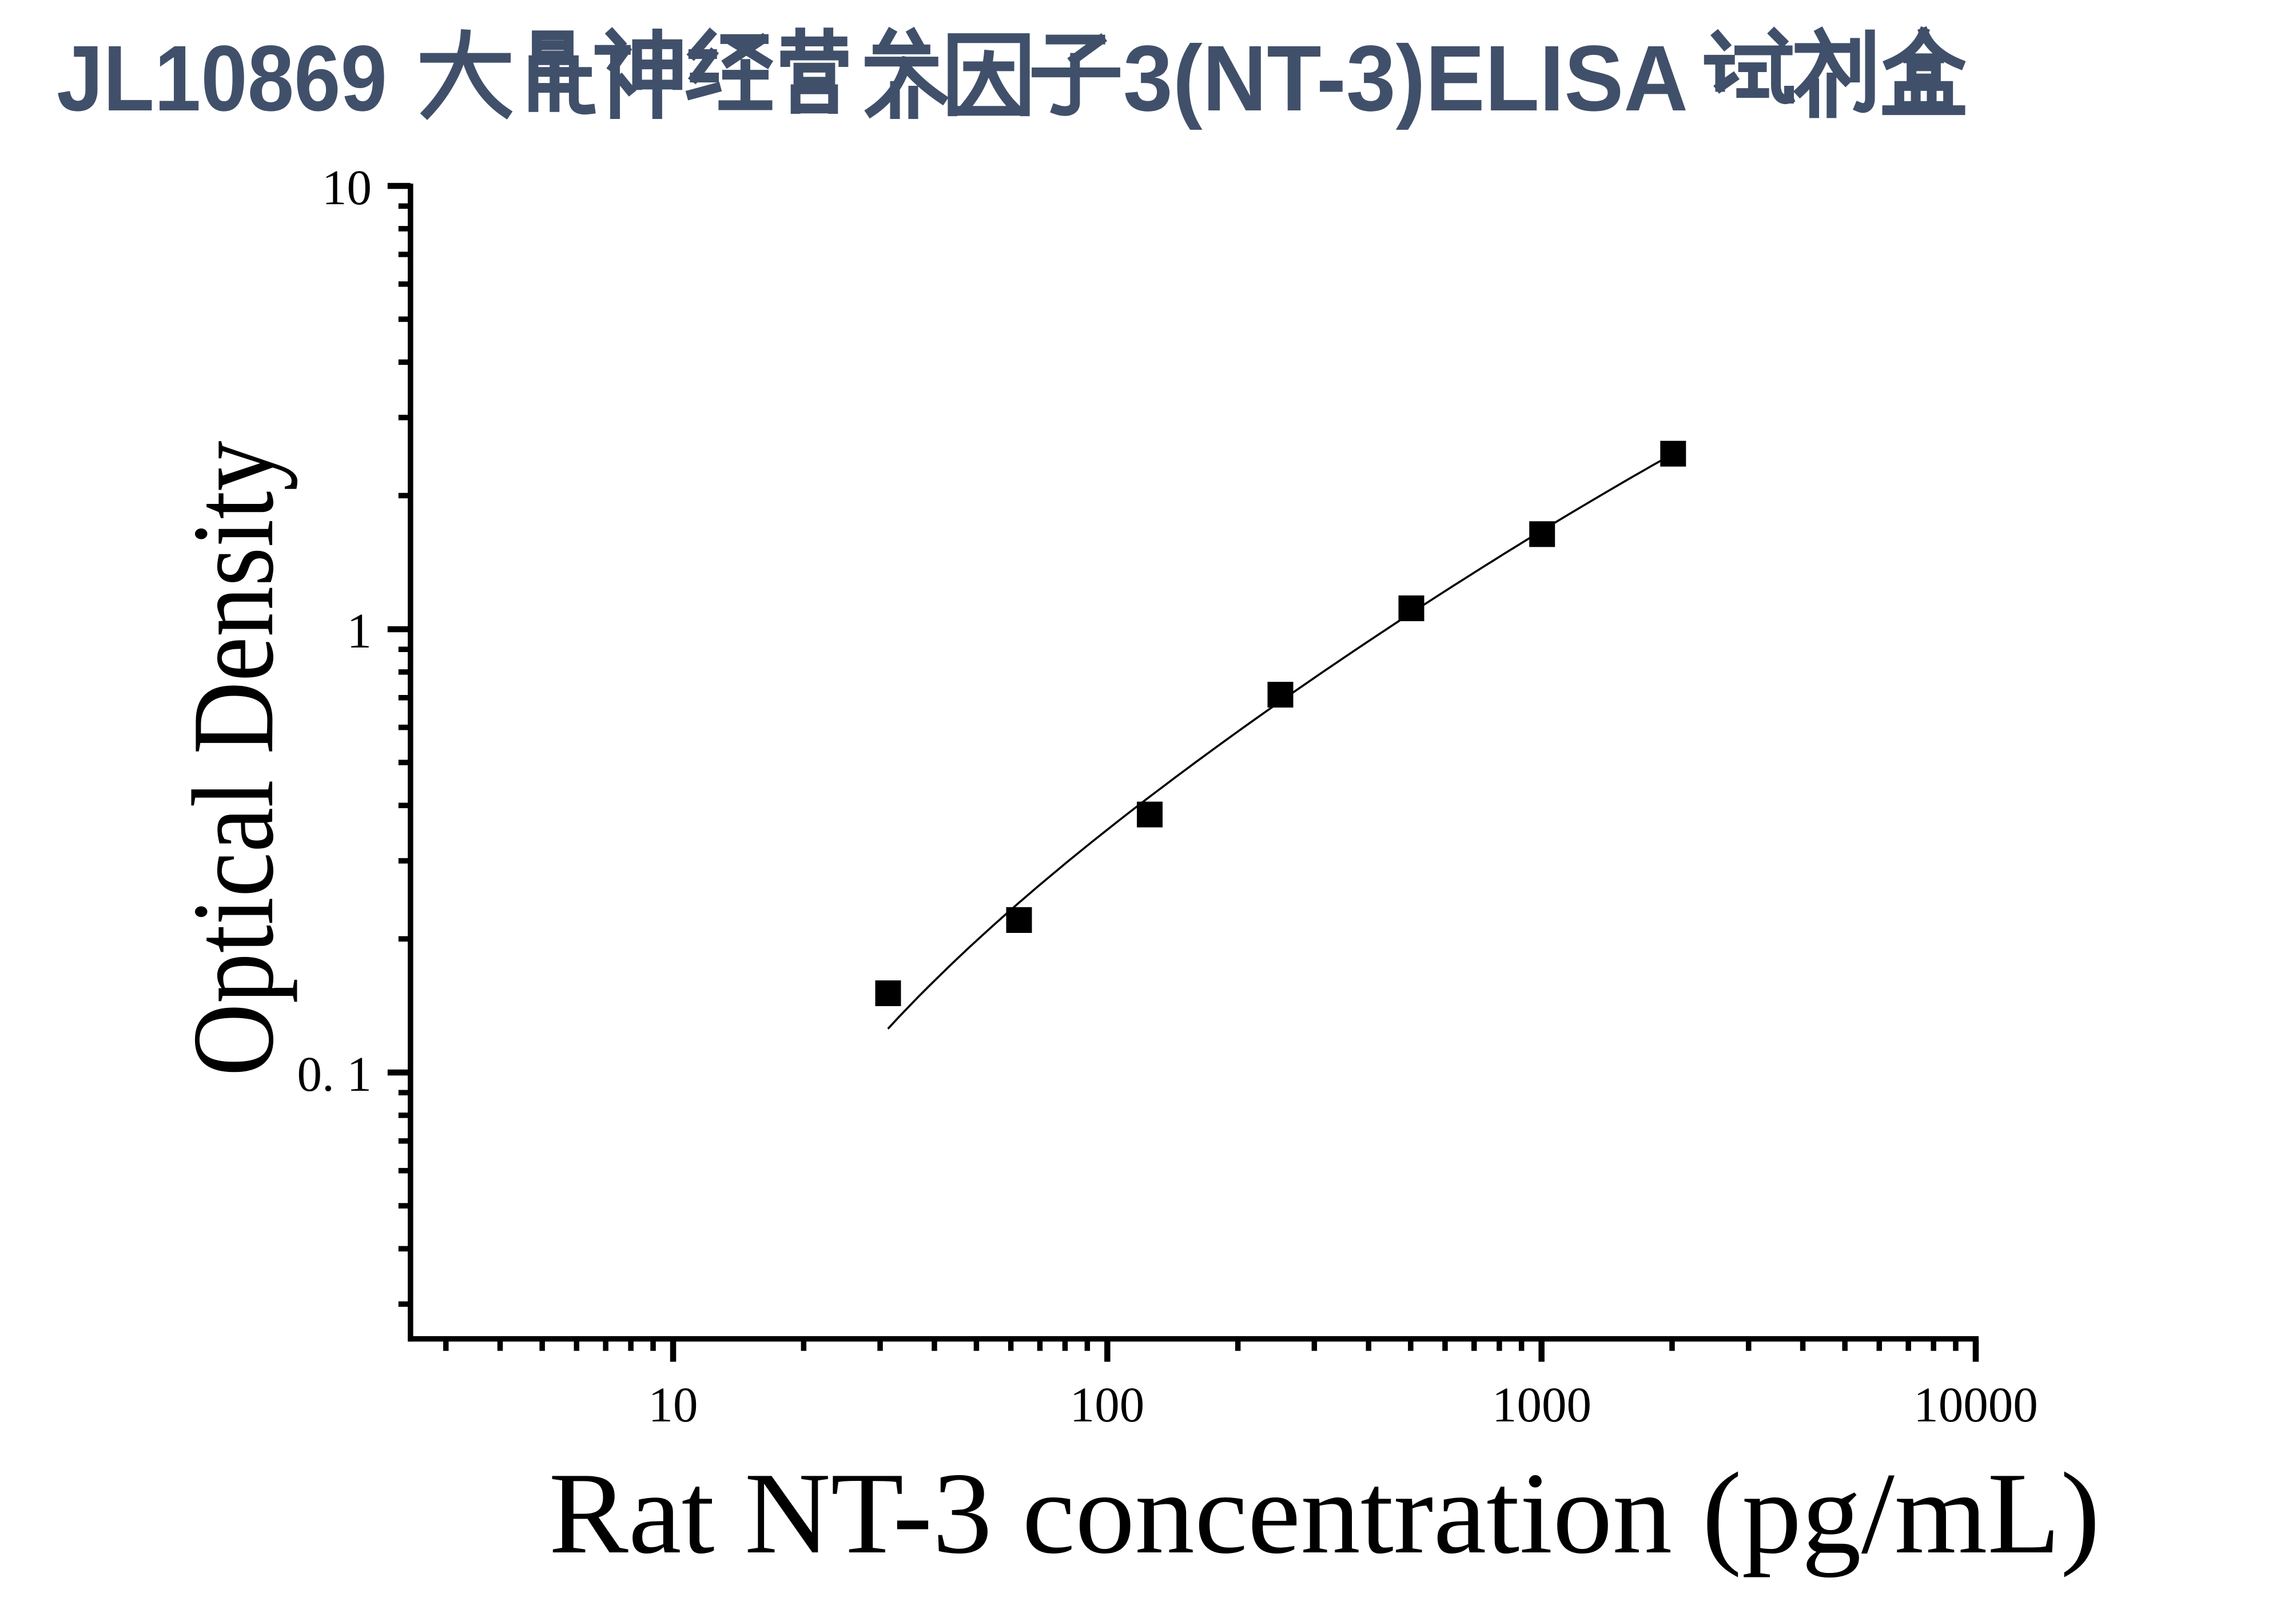 The height and width of the screenshot is (1605, 2296). I want to click on svg-text: 1000, so click(1541, 1404).